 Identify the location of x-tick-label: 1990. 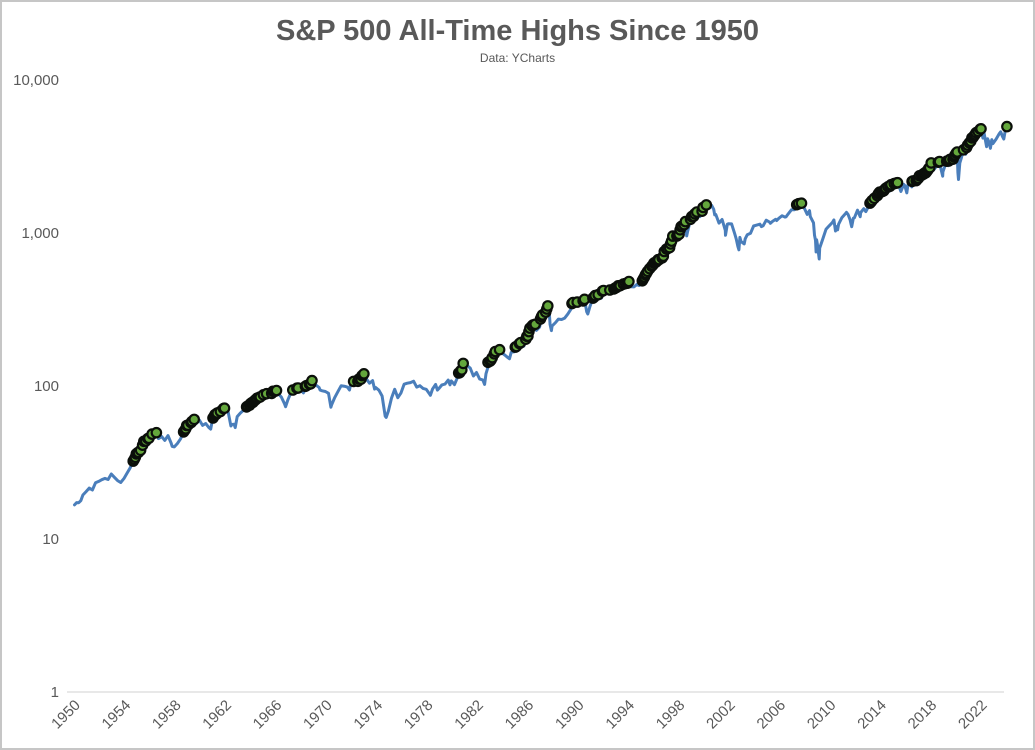
(570, 715).